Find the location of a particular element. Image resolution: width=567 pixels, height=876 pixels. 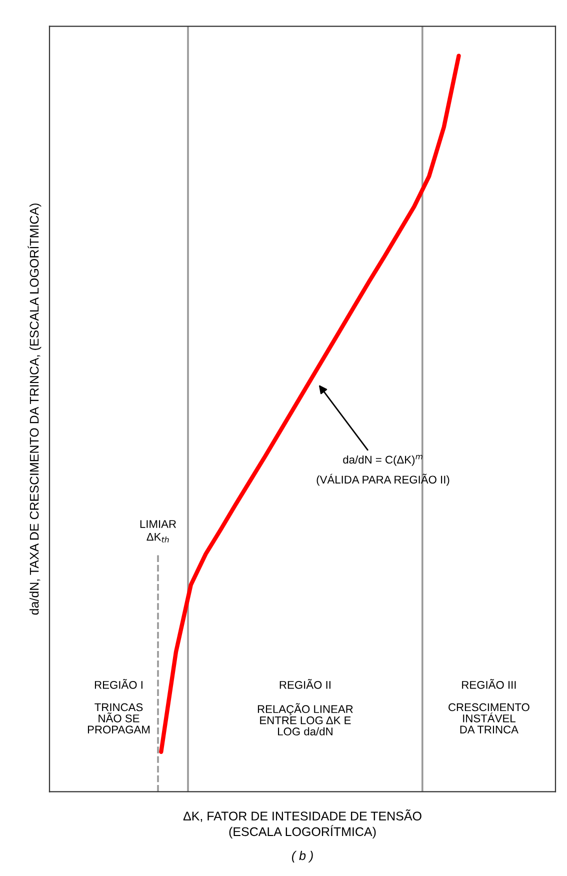

y-axis-title: da/dN, TAXA DE CRESCIMENTO DA TRINCA, (ESCALA LOGORÍTMICA) is located at coordinates (35, 409).